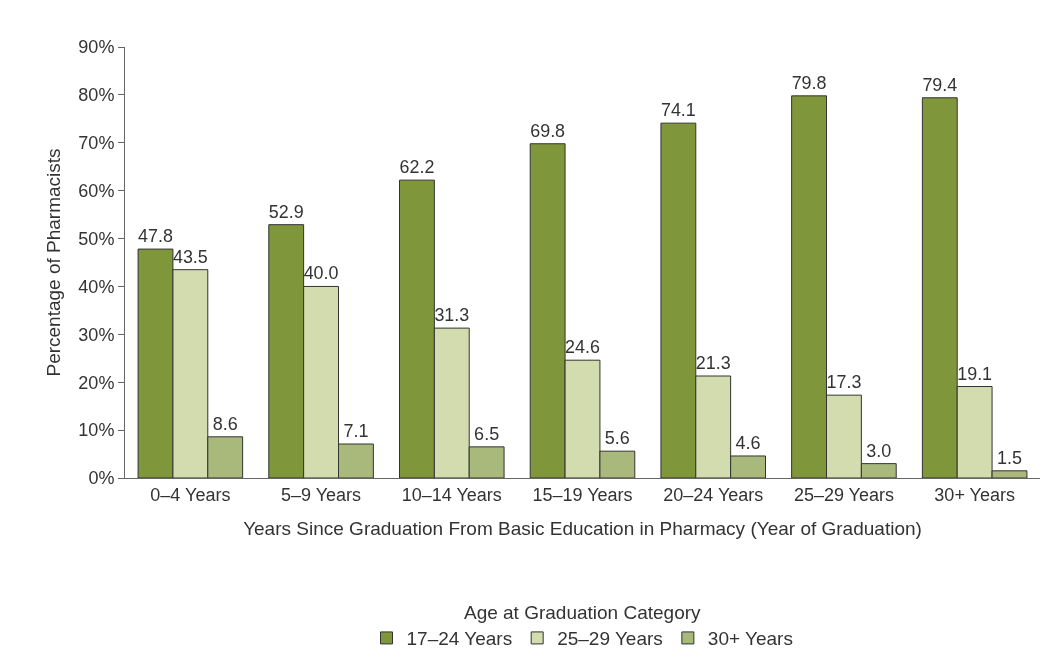 This screenshot has width=1055, height=669. What do you see at coordinates (610, 639) in the screenshot?
I see `legend-label: 25–29 Years` at bounding box center [610, 639].